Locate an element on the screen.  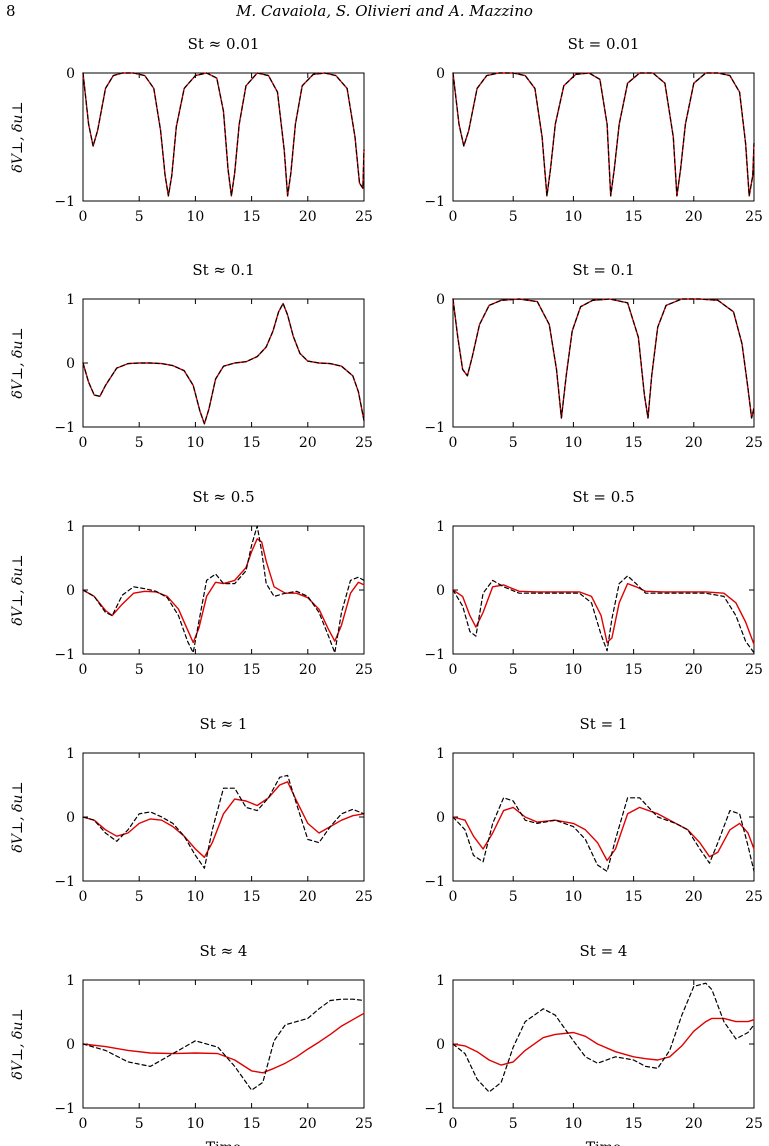
chart-title: St = 0.1 is located at coordinates (603, 270).